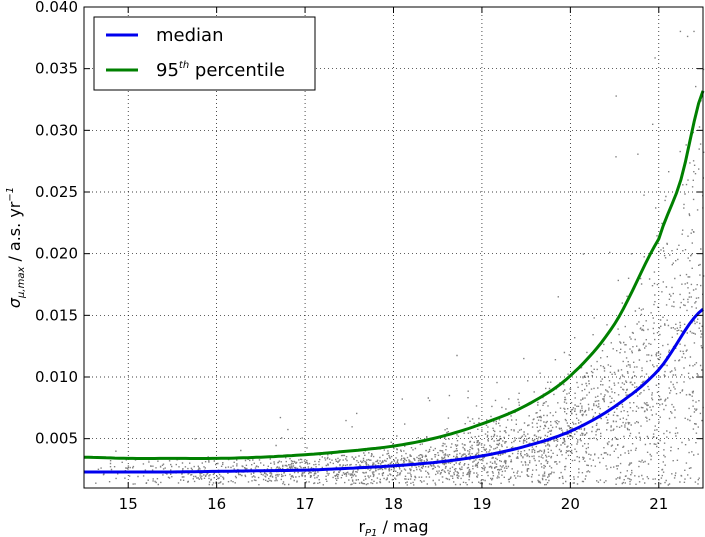 Image resolution: width=705 pixels, height=537 pixels. What do you see at coordinates (56, 192) in the screenshot?
I see `y-tick-label: 0.025` at bounding box center [56, 192].